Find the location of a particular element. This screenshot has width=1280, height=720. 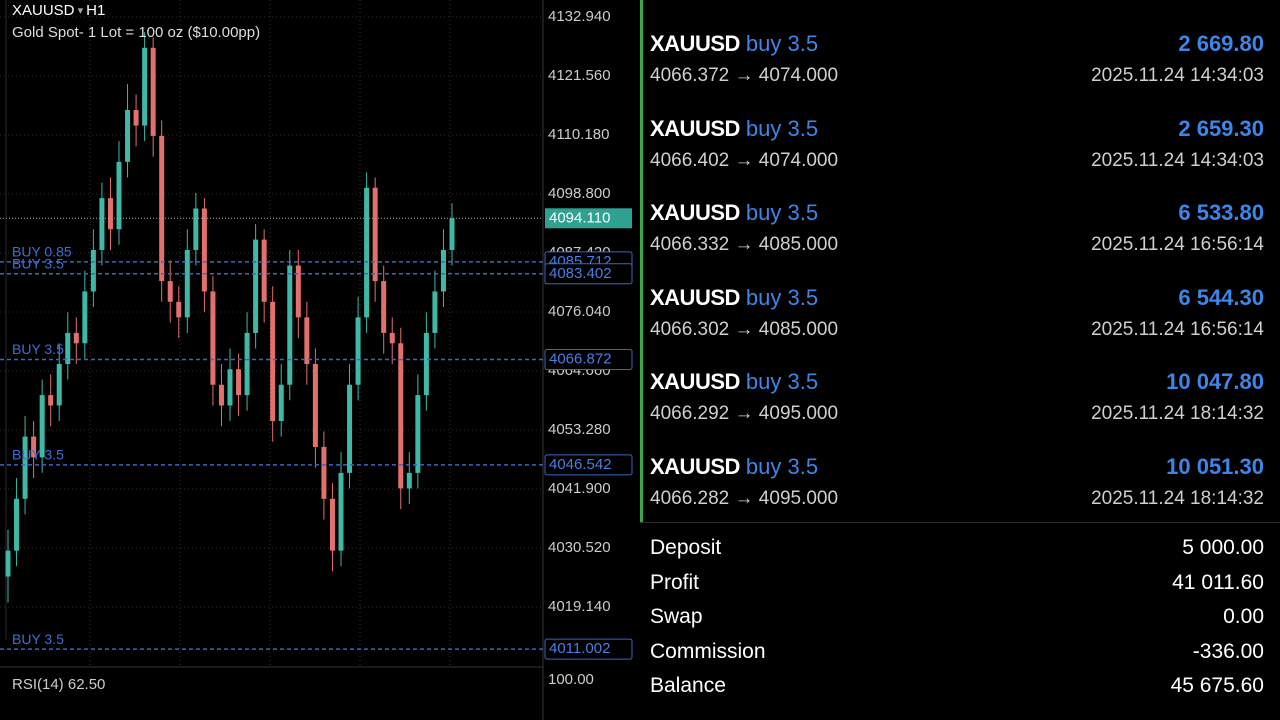

order-price-label: 4066.872 is located at coordinates (580, 358).